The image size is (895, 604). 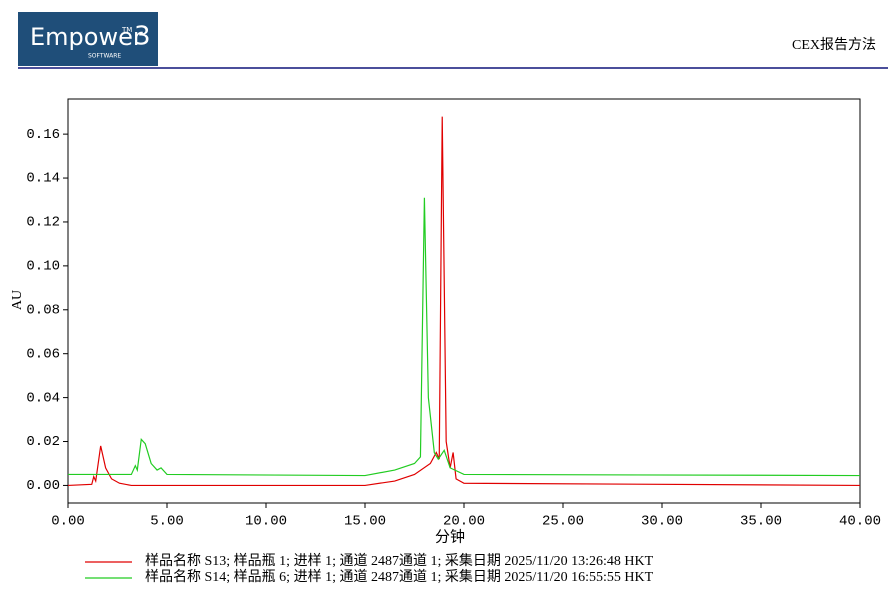 I want to click on y-tick-label: 0.12, so click(x=43, y=223).